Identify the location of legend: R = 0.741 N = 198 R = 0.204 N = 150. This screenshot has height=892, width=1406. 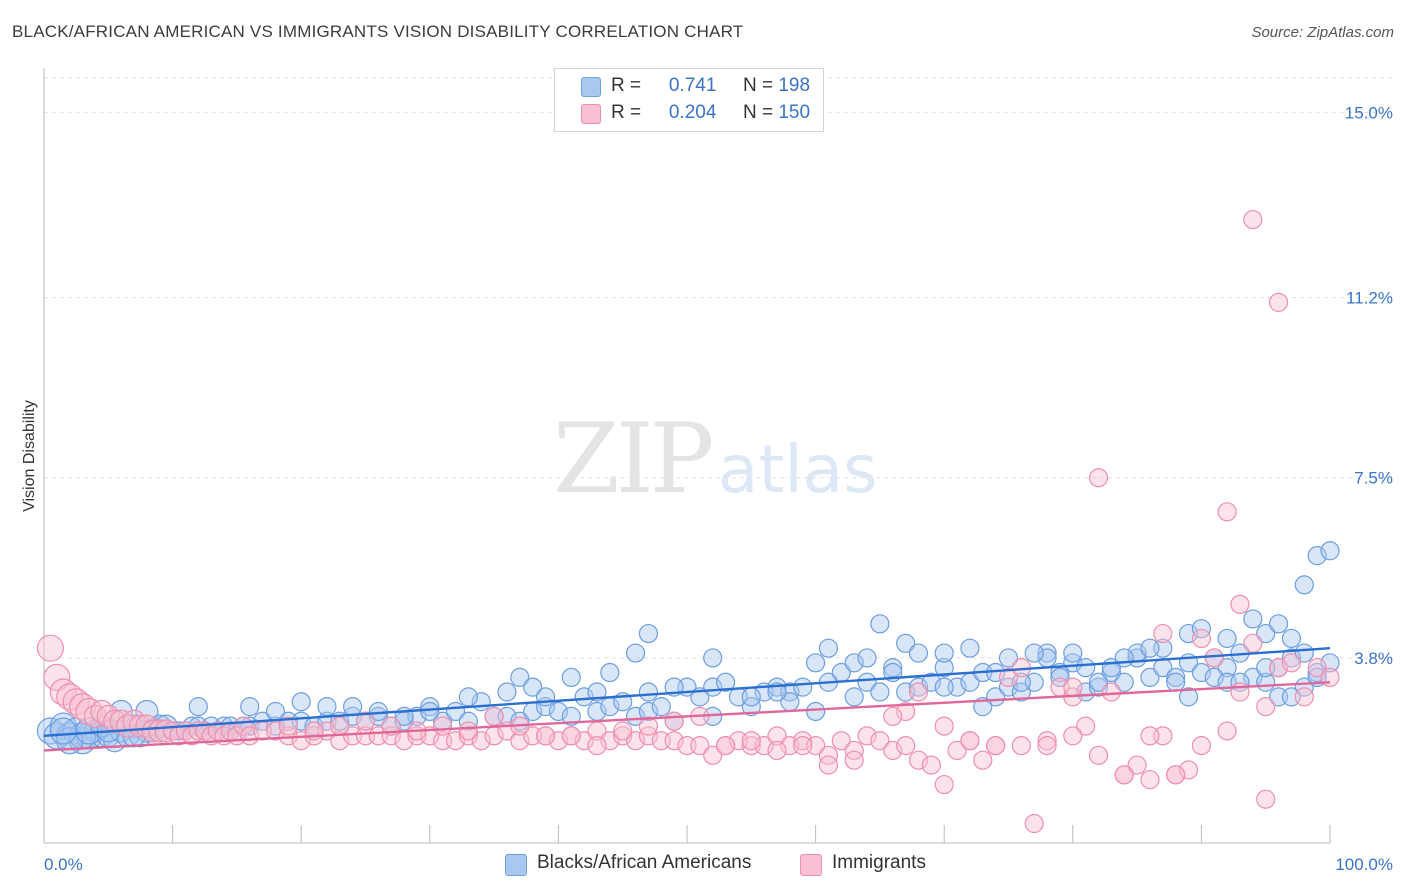
(689, 100).